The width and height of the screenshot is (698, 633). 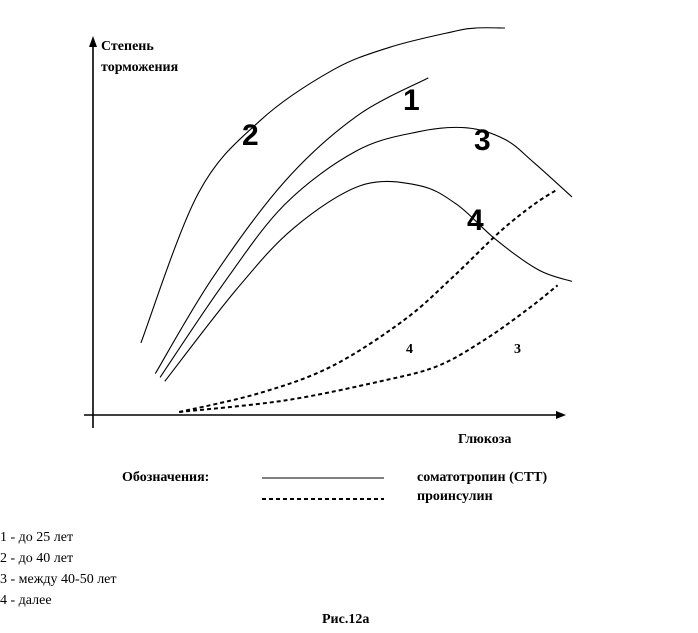 I want to click on series-dashed-3-label: 3, so click(x=517, y=349).